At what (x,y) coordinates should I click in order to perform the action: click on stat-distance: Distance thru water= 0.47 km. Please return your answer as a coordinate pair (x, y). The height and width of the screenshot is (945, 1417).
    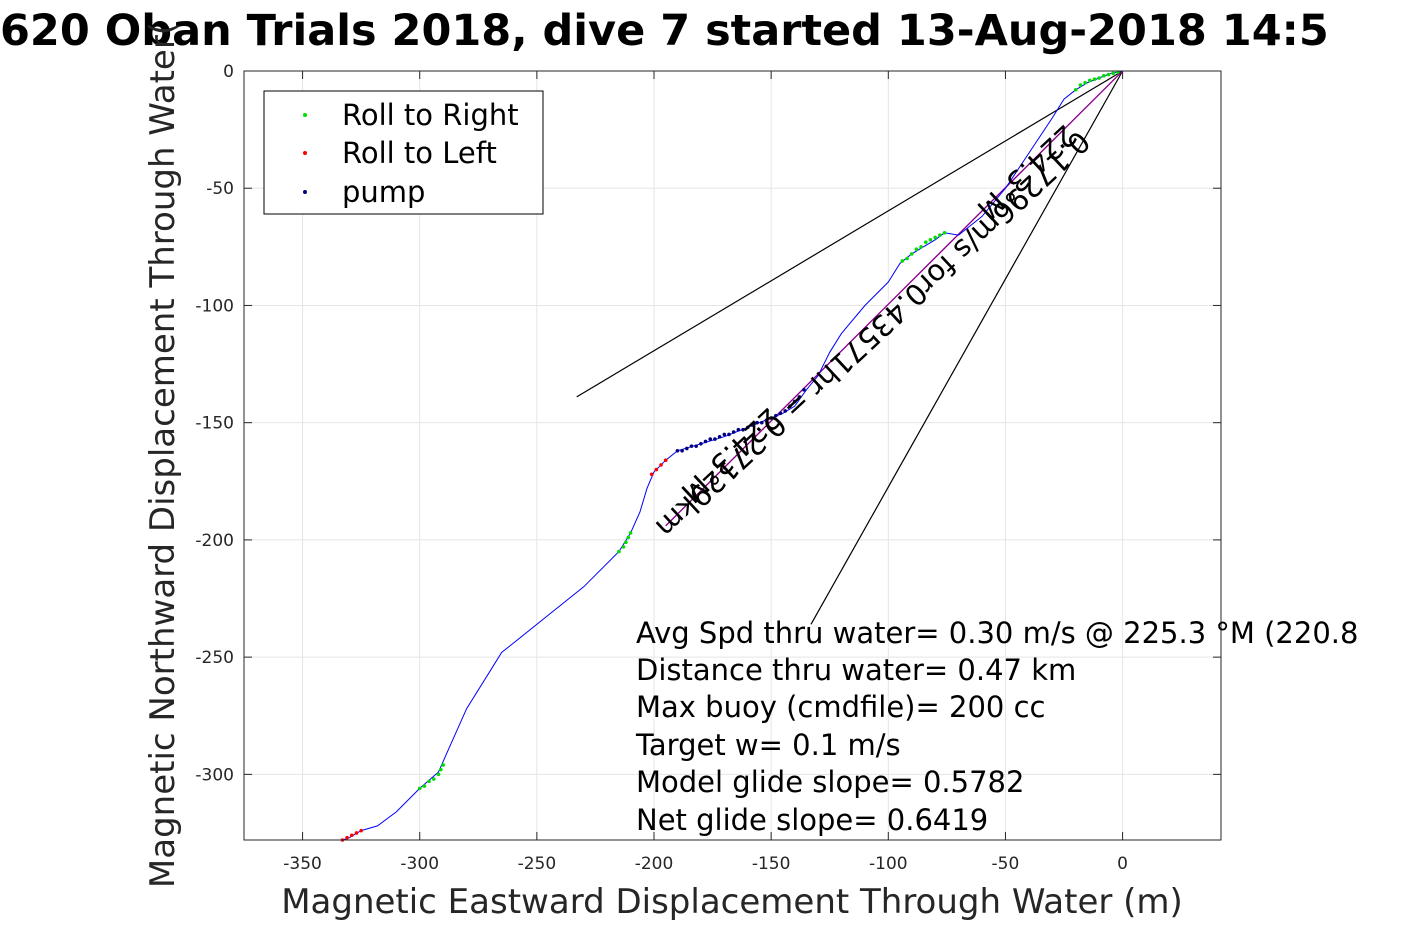
    Looking at the image, I should click on (856, 670).